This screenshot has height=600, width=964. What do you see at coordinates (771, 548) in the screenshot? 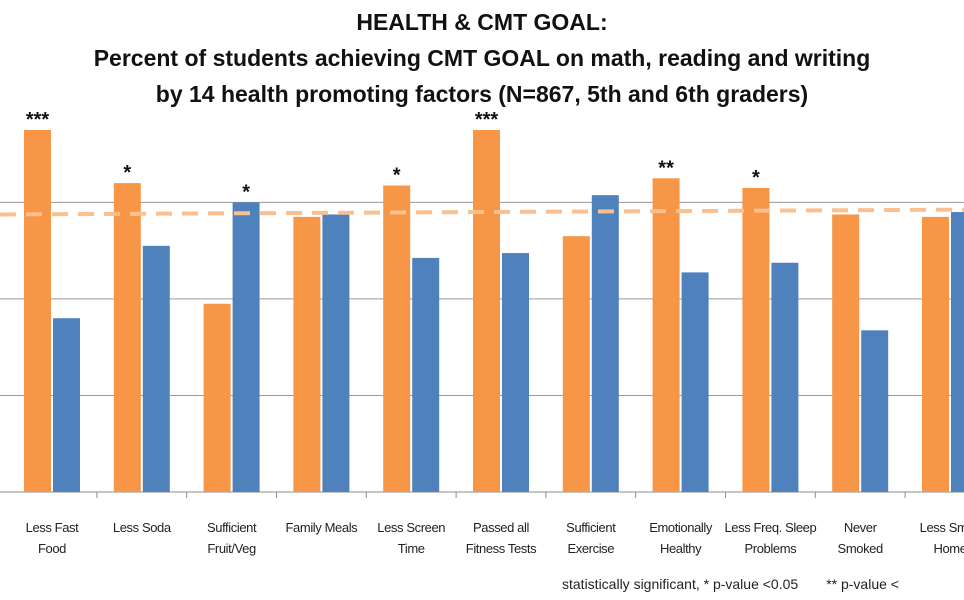
I see `category-label: Problems` at bounding box center [771, 548].